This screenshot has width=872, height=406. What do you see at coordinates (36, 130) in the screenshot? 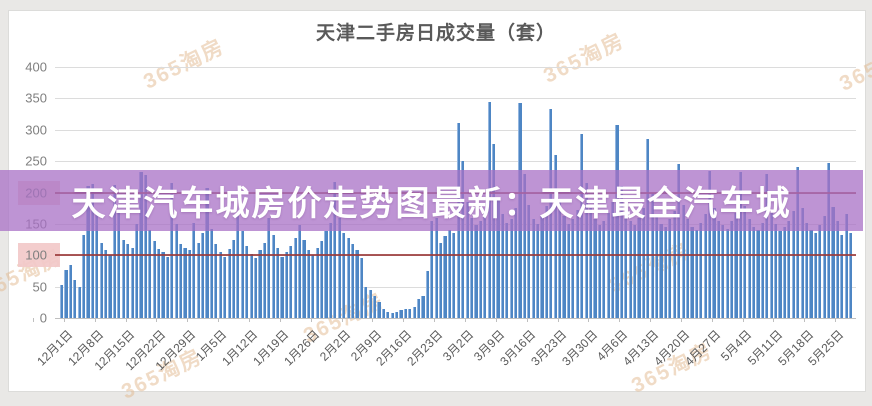
I see `y-axis-label: 300` at bounding box center [36, 130].